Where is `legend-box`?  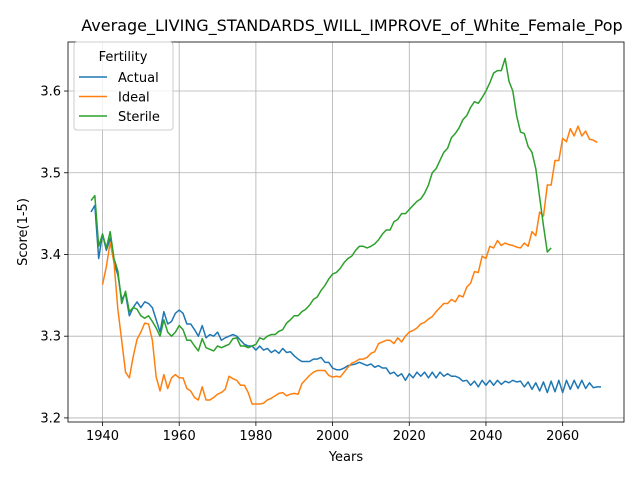
legend-box is located at coordinates (123, 86).